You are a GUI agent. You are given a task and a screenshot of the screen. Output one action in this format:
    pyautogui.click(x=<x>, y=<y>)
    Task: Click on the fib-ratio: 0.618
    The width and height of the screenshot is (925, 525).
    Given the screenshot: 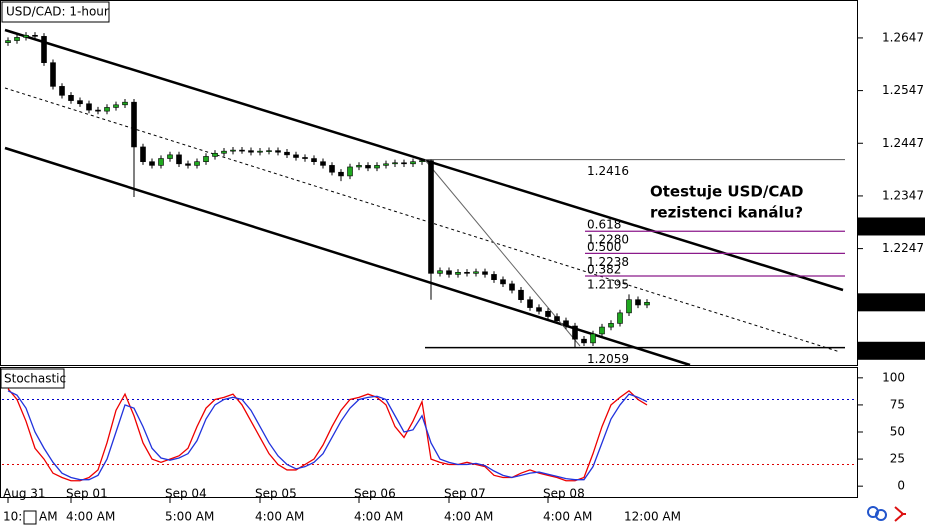 What is the action you would take?
    pyautogui.click(x=604, y=225)
    